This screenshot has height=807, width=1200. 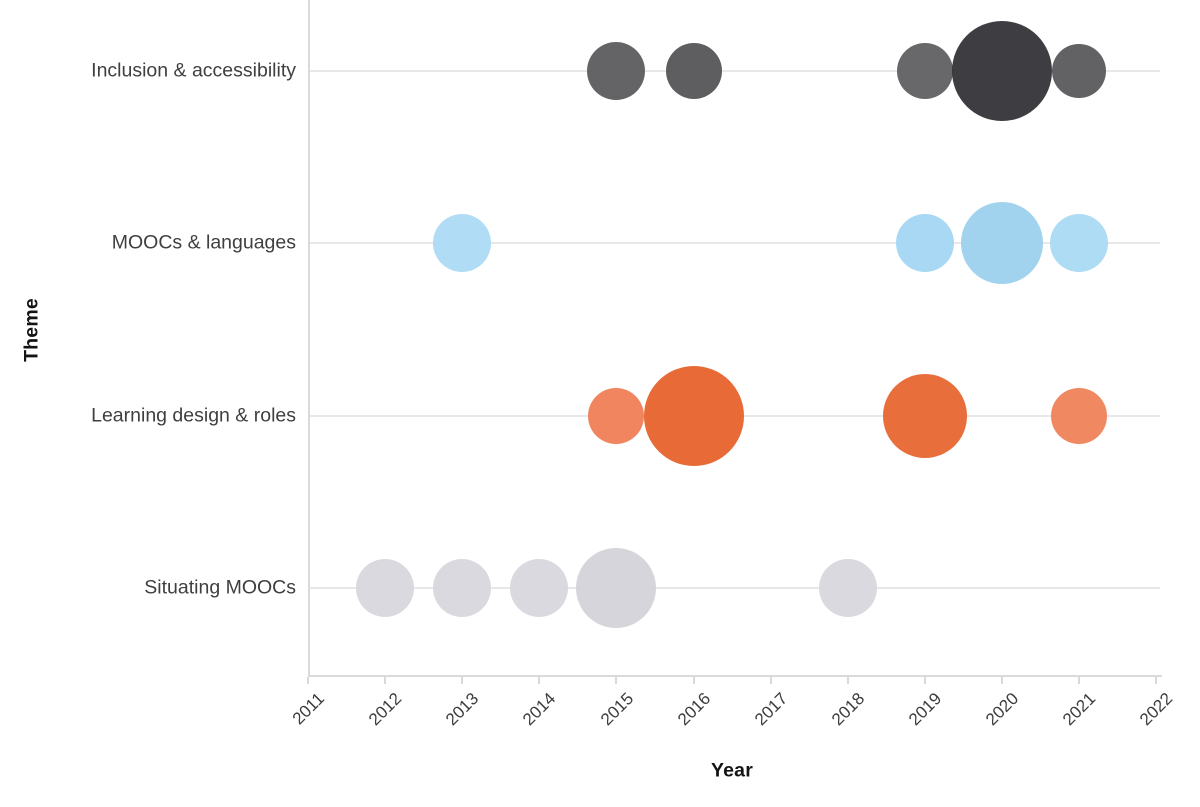 I want to click on x-tick-label: 2016, so click(x=693, y=709).